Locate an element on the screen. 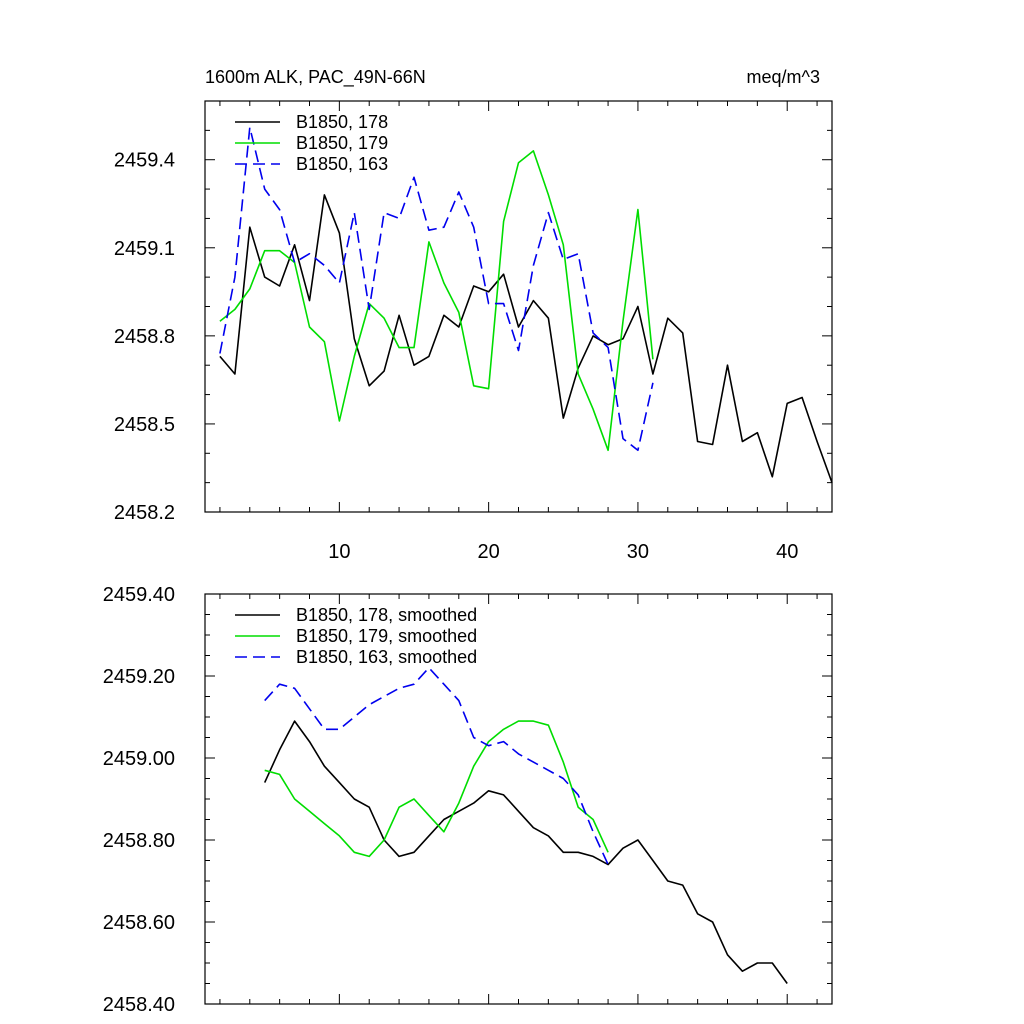 The image size is (1024, 1024). top-x-tick-label: 30 is located at coordinates (638, 552).